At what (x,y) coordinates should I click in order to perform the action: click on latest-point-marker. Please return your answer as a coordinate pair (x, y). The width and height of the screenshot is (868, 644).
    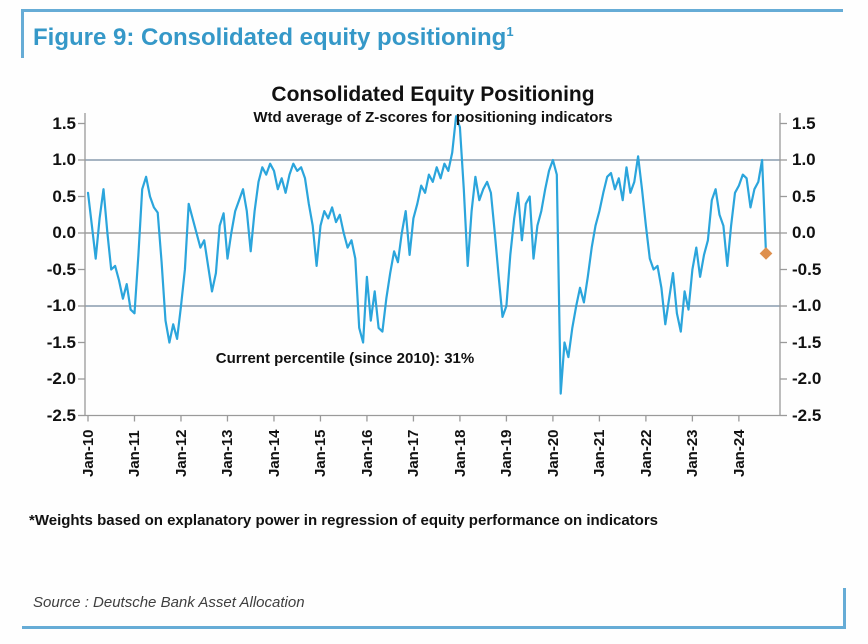
    Looking at the image, I should click on (766, 253).